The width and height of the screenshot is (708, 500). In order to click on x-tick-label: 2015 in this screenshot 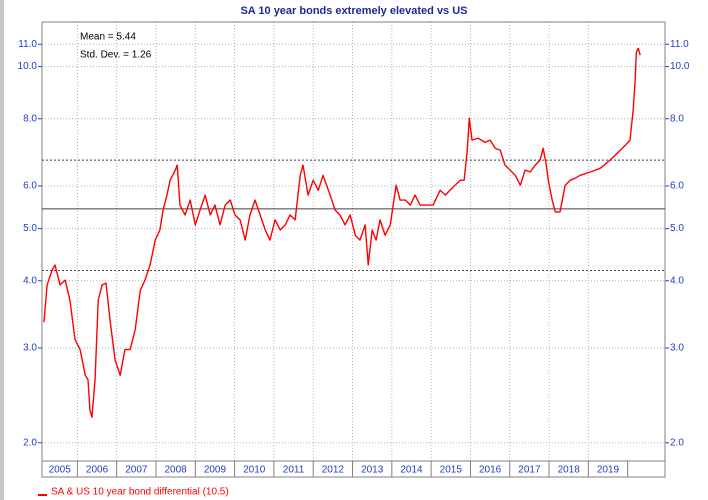, I will do `click(451, 470)`.